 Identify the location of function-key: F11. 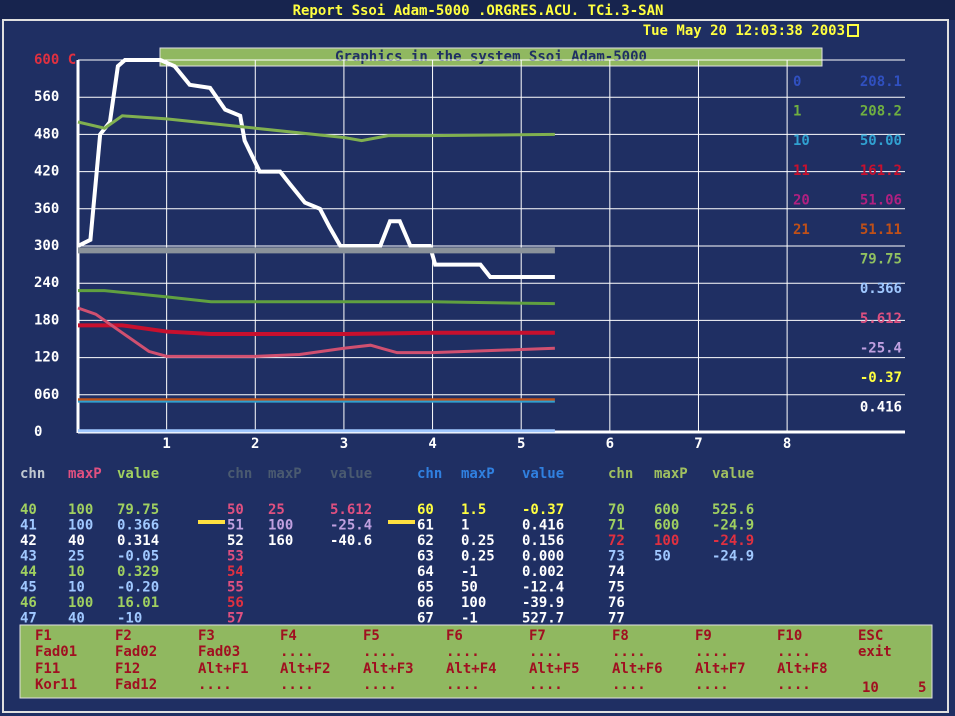
(47, 669).